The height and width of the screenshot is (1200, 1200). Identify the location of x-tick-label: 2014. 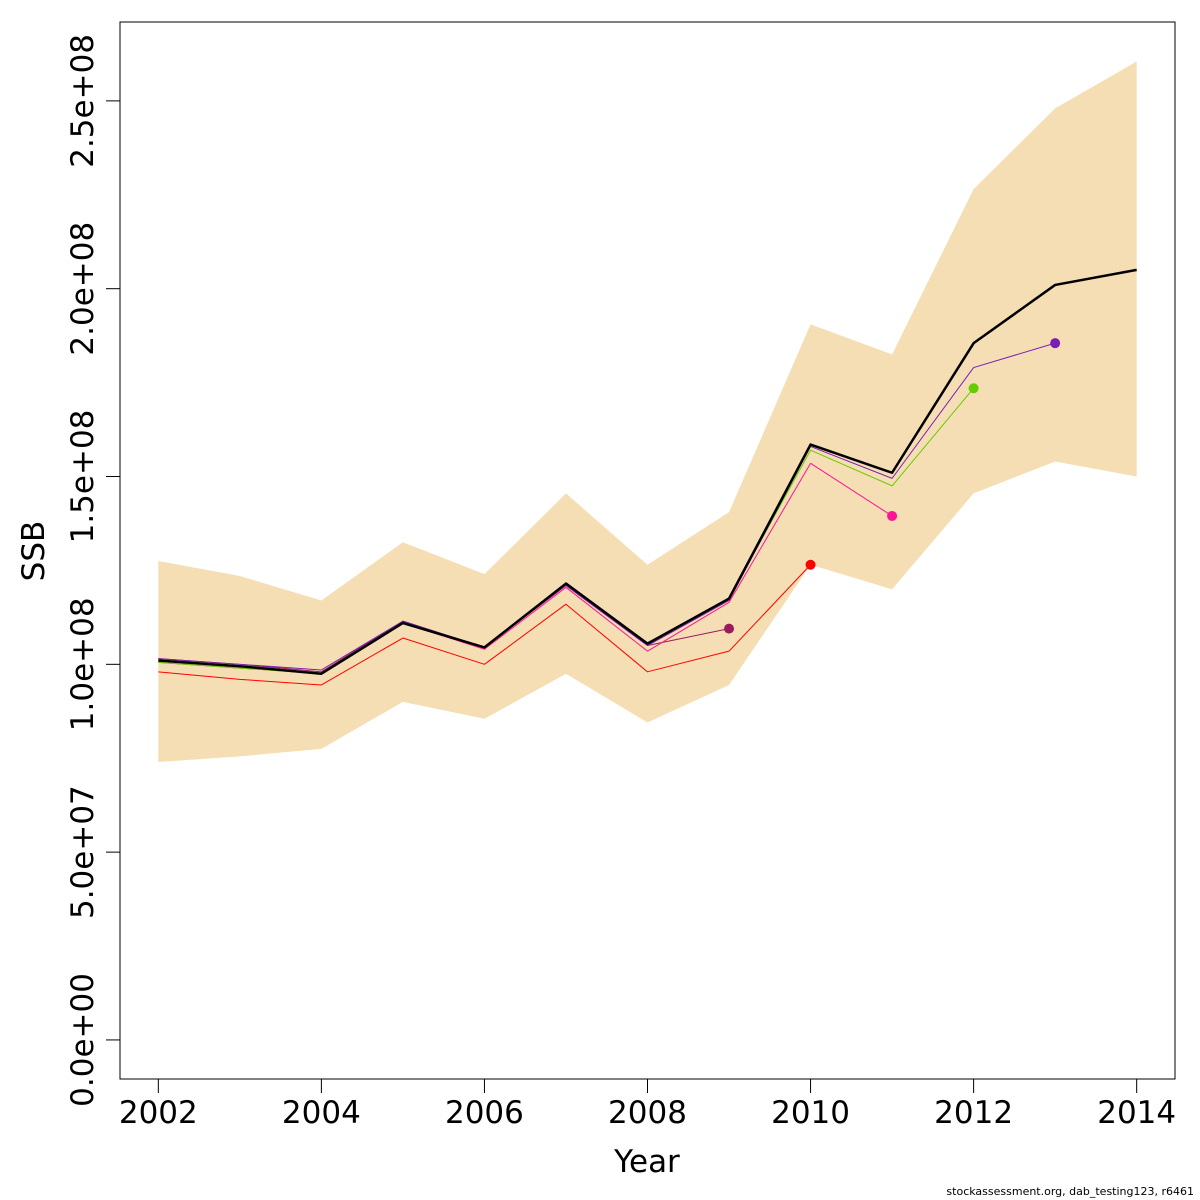
(1136, 1113).